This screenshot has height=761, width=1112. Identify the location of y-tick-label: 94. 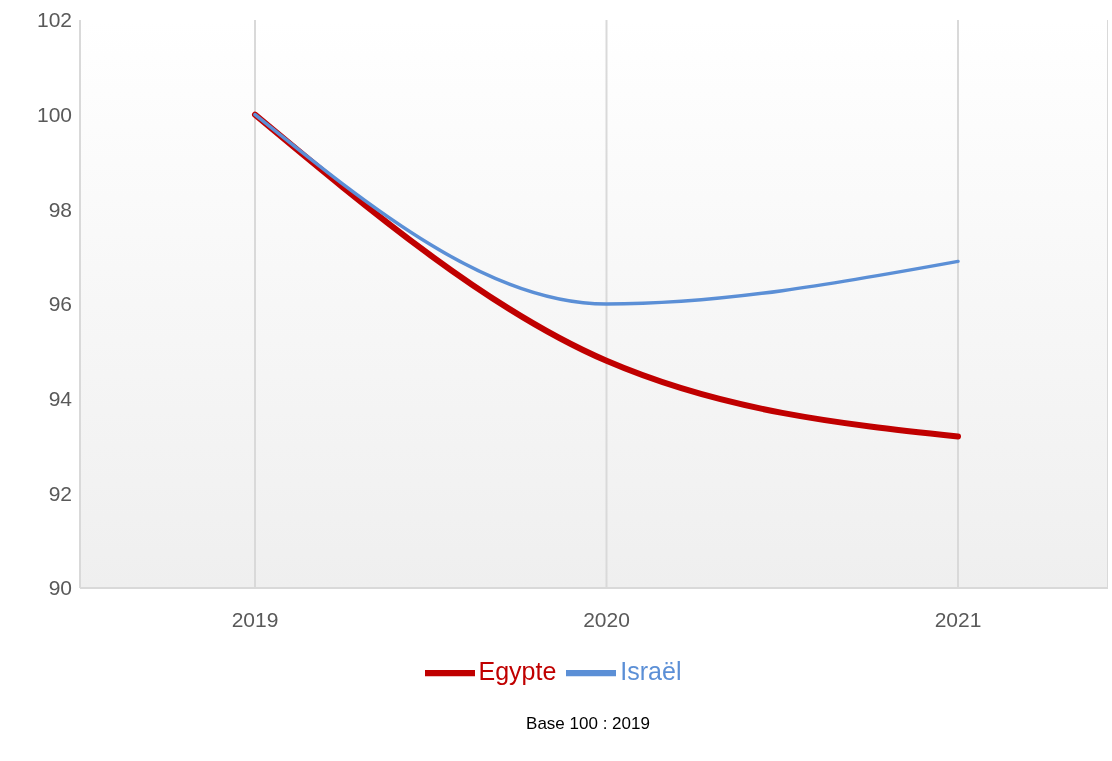
(60, 399).